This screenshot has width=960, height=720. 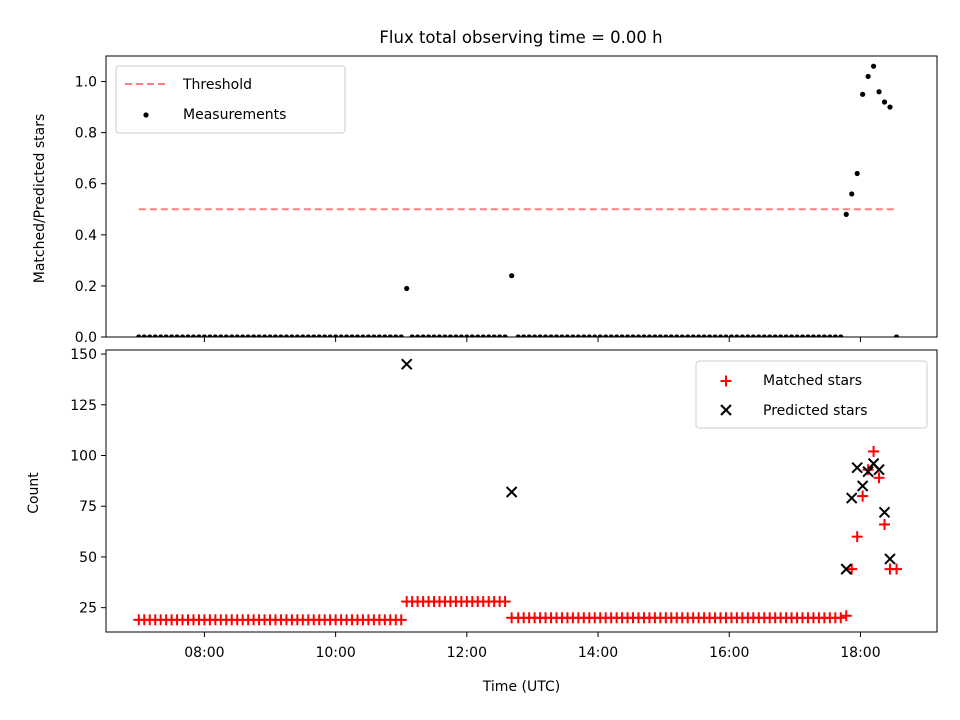 What do you see at coordinates (88, 558) in the screenshot?
I see `bottom-ytick-label-1: 50` at bounding box center [88, 558].